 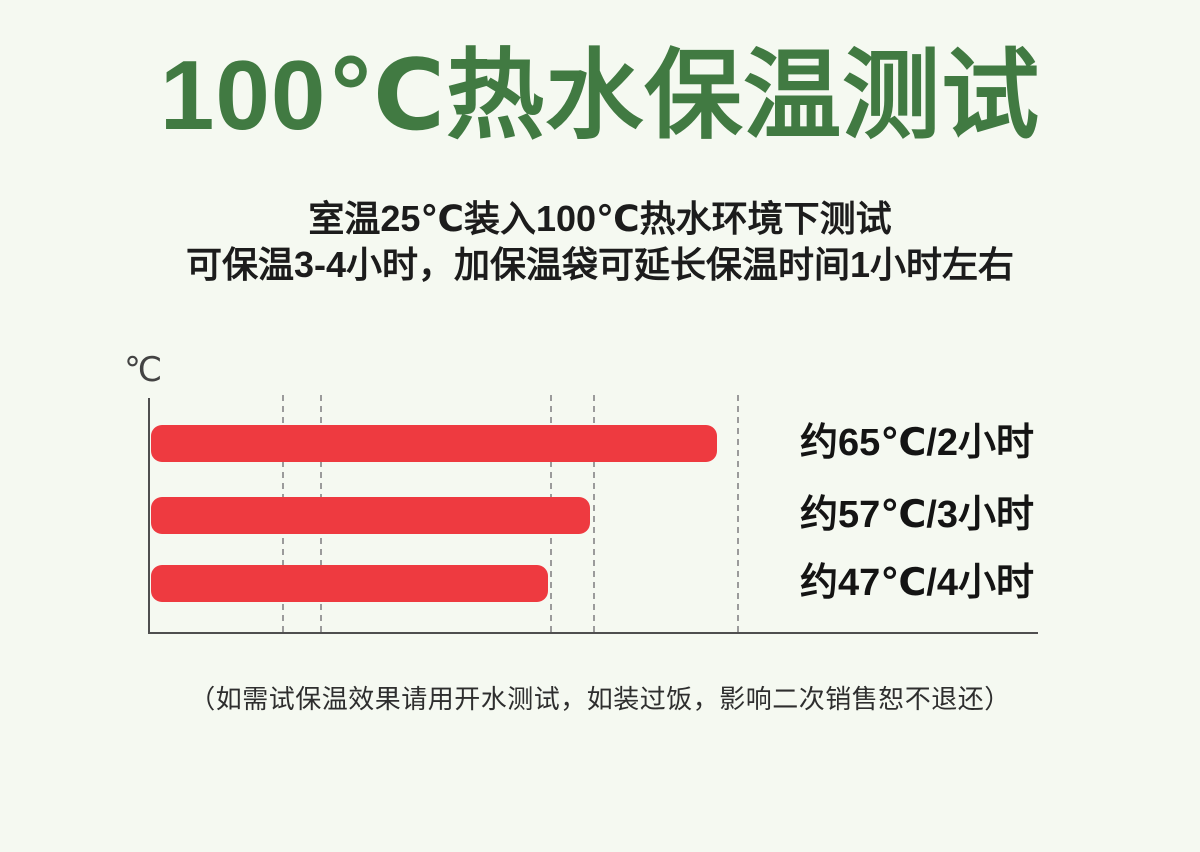 I want to click on subtitle-line-1: 室温25℃装入100℃热水环境下测试, so click(x=600, y=218).